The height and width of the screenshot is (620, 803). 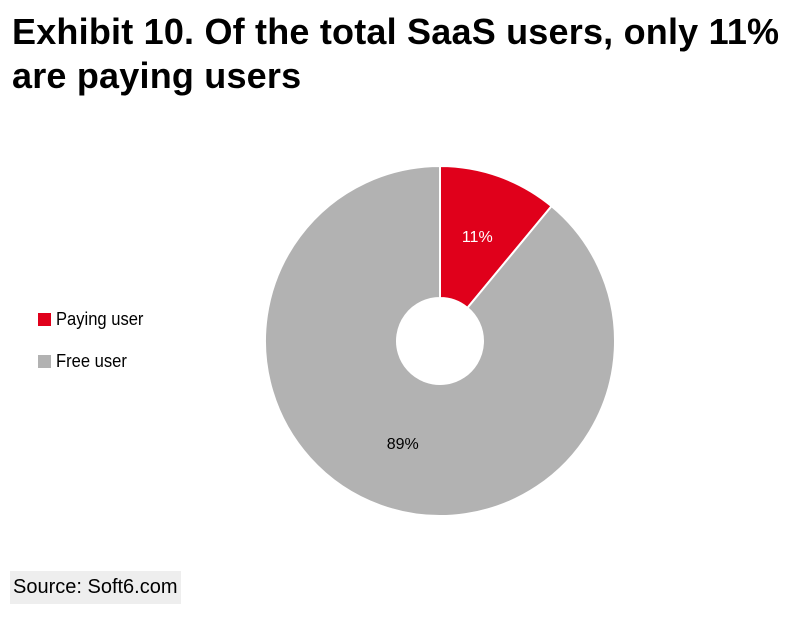 I want to click on legend-item-paying-user: Paying user, so click(x=94, y=319).